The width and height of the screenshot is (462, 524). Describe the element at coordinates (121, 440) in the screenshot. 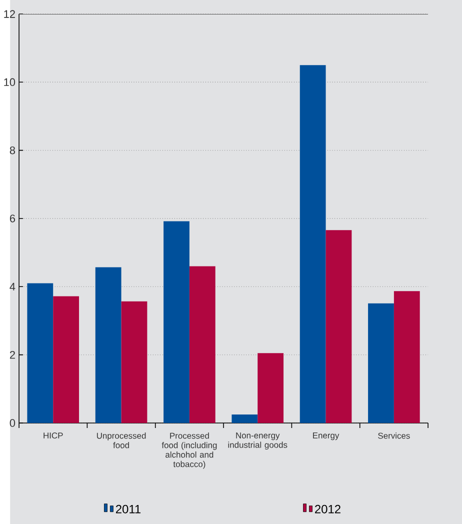

I see `x-tick-label: Unprocessed food` at that location.